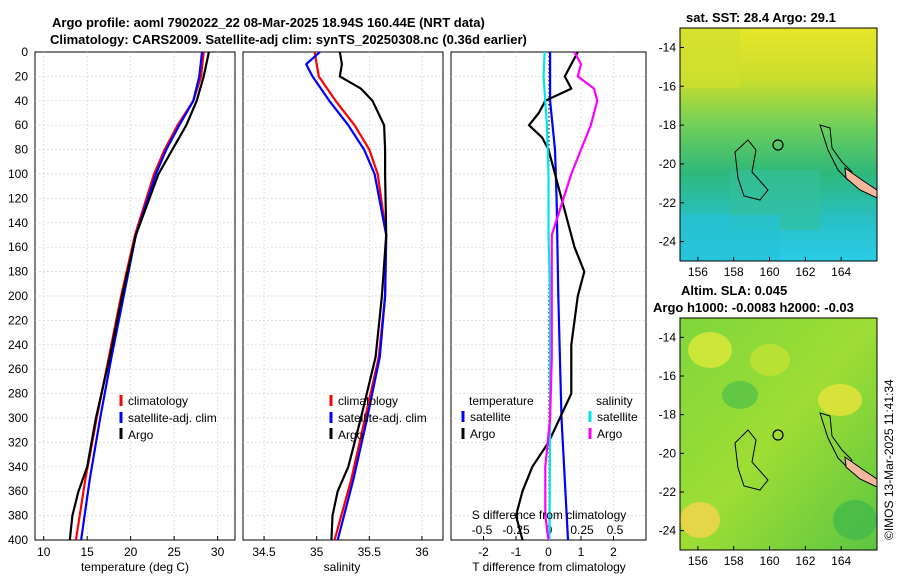 This screenshot has height=580, width=900. Describe the element at coordinates (131, 552) in the screenshot. I see `x-tick-label: 20` at that location.